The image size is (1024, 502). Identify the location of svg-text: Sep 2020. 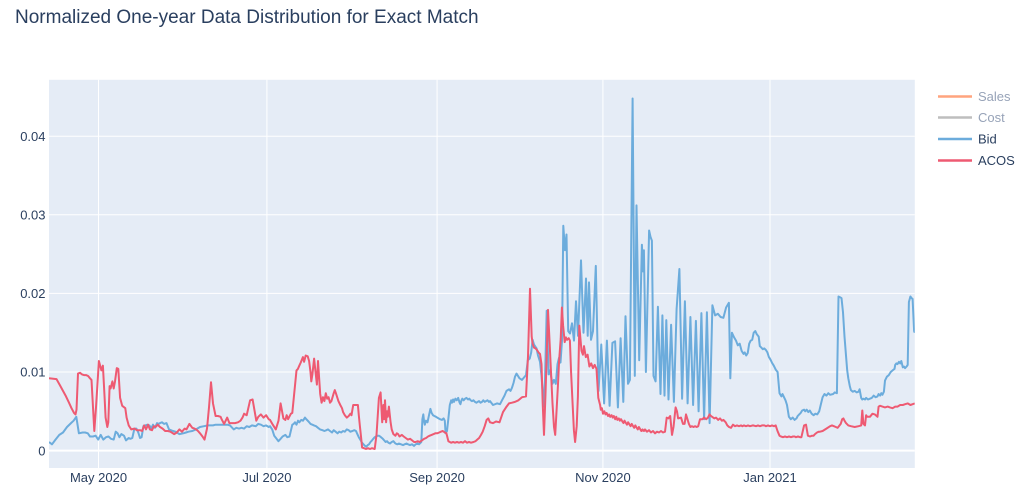
(437, 477).